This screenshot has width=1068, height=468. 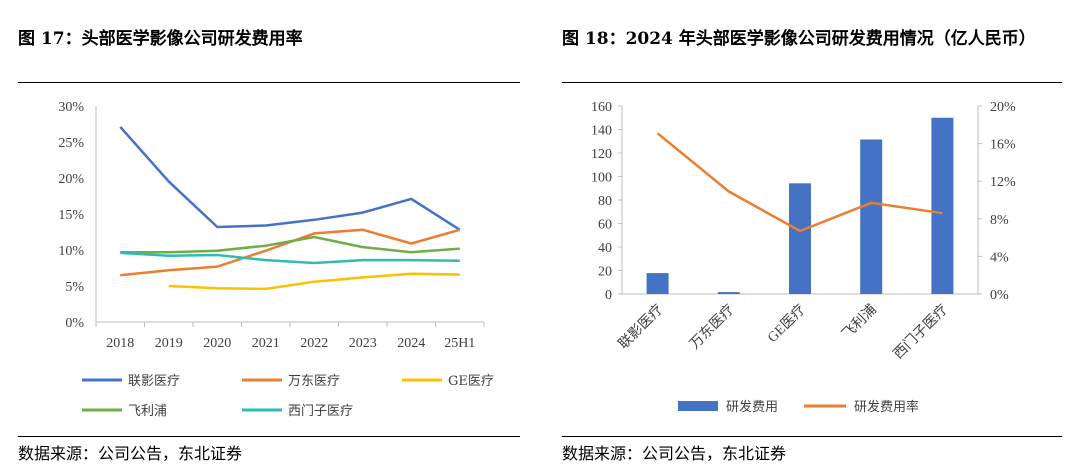 I want to click on legend-label: 飞利浦, so click(x=147, y=411).